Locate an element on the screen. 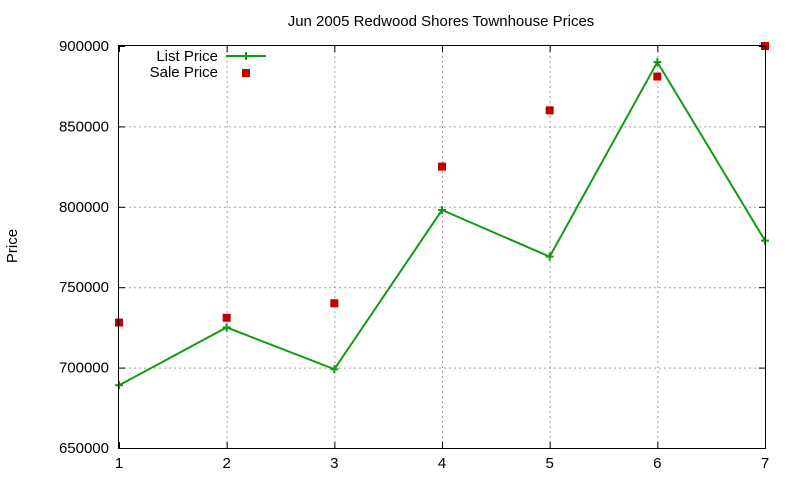 This screenshot has width=800, height=480. y-tick-label: 750000 is located at coordinates (84, 287).